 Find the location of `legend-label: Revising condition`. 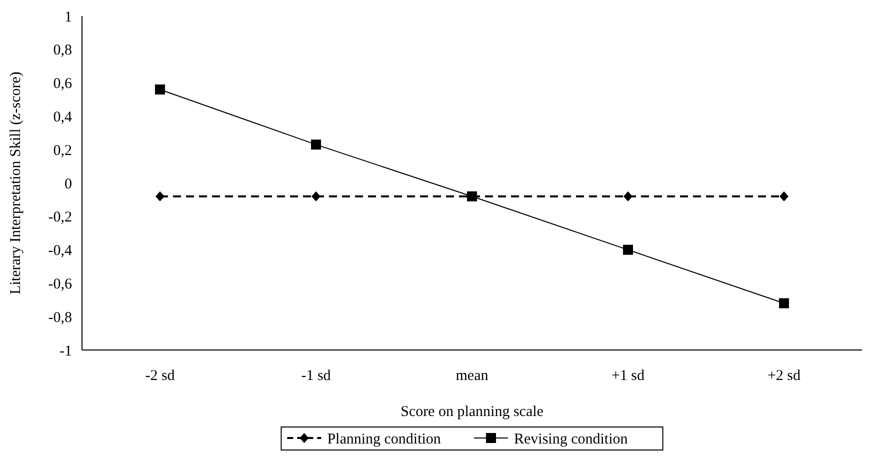

legend-label: Revising condition is located at coordinates (571, 439).